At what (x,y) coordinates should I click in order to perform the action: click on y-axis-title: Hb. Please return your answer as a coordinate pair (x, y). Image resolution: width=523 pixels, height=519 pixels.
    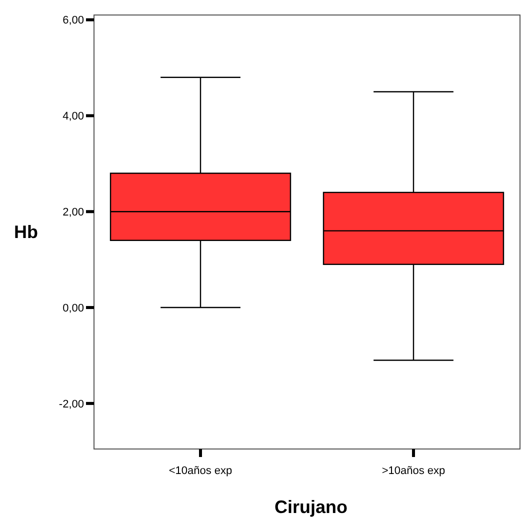
    Looking at the image, I should click on (26, 232).